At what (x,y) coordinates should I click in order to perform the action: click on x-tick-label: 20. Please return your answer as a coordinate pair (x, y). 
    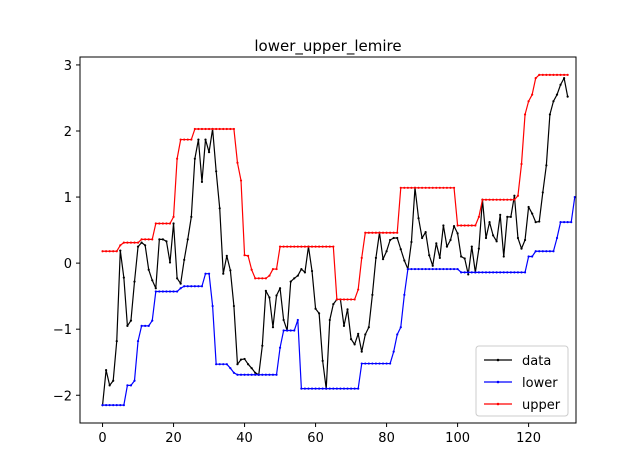
    Looking at the image, I should click on (173, 438).